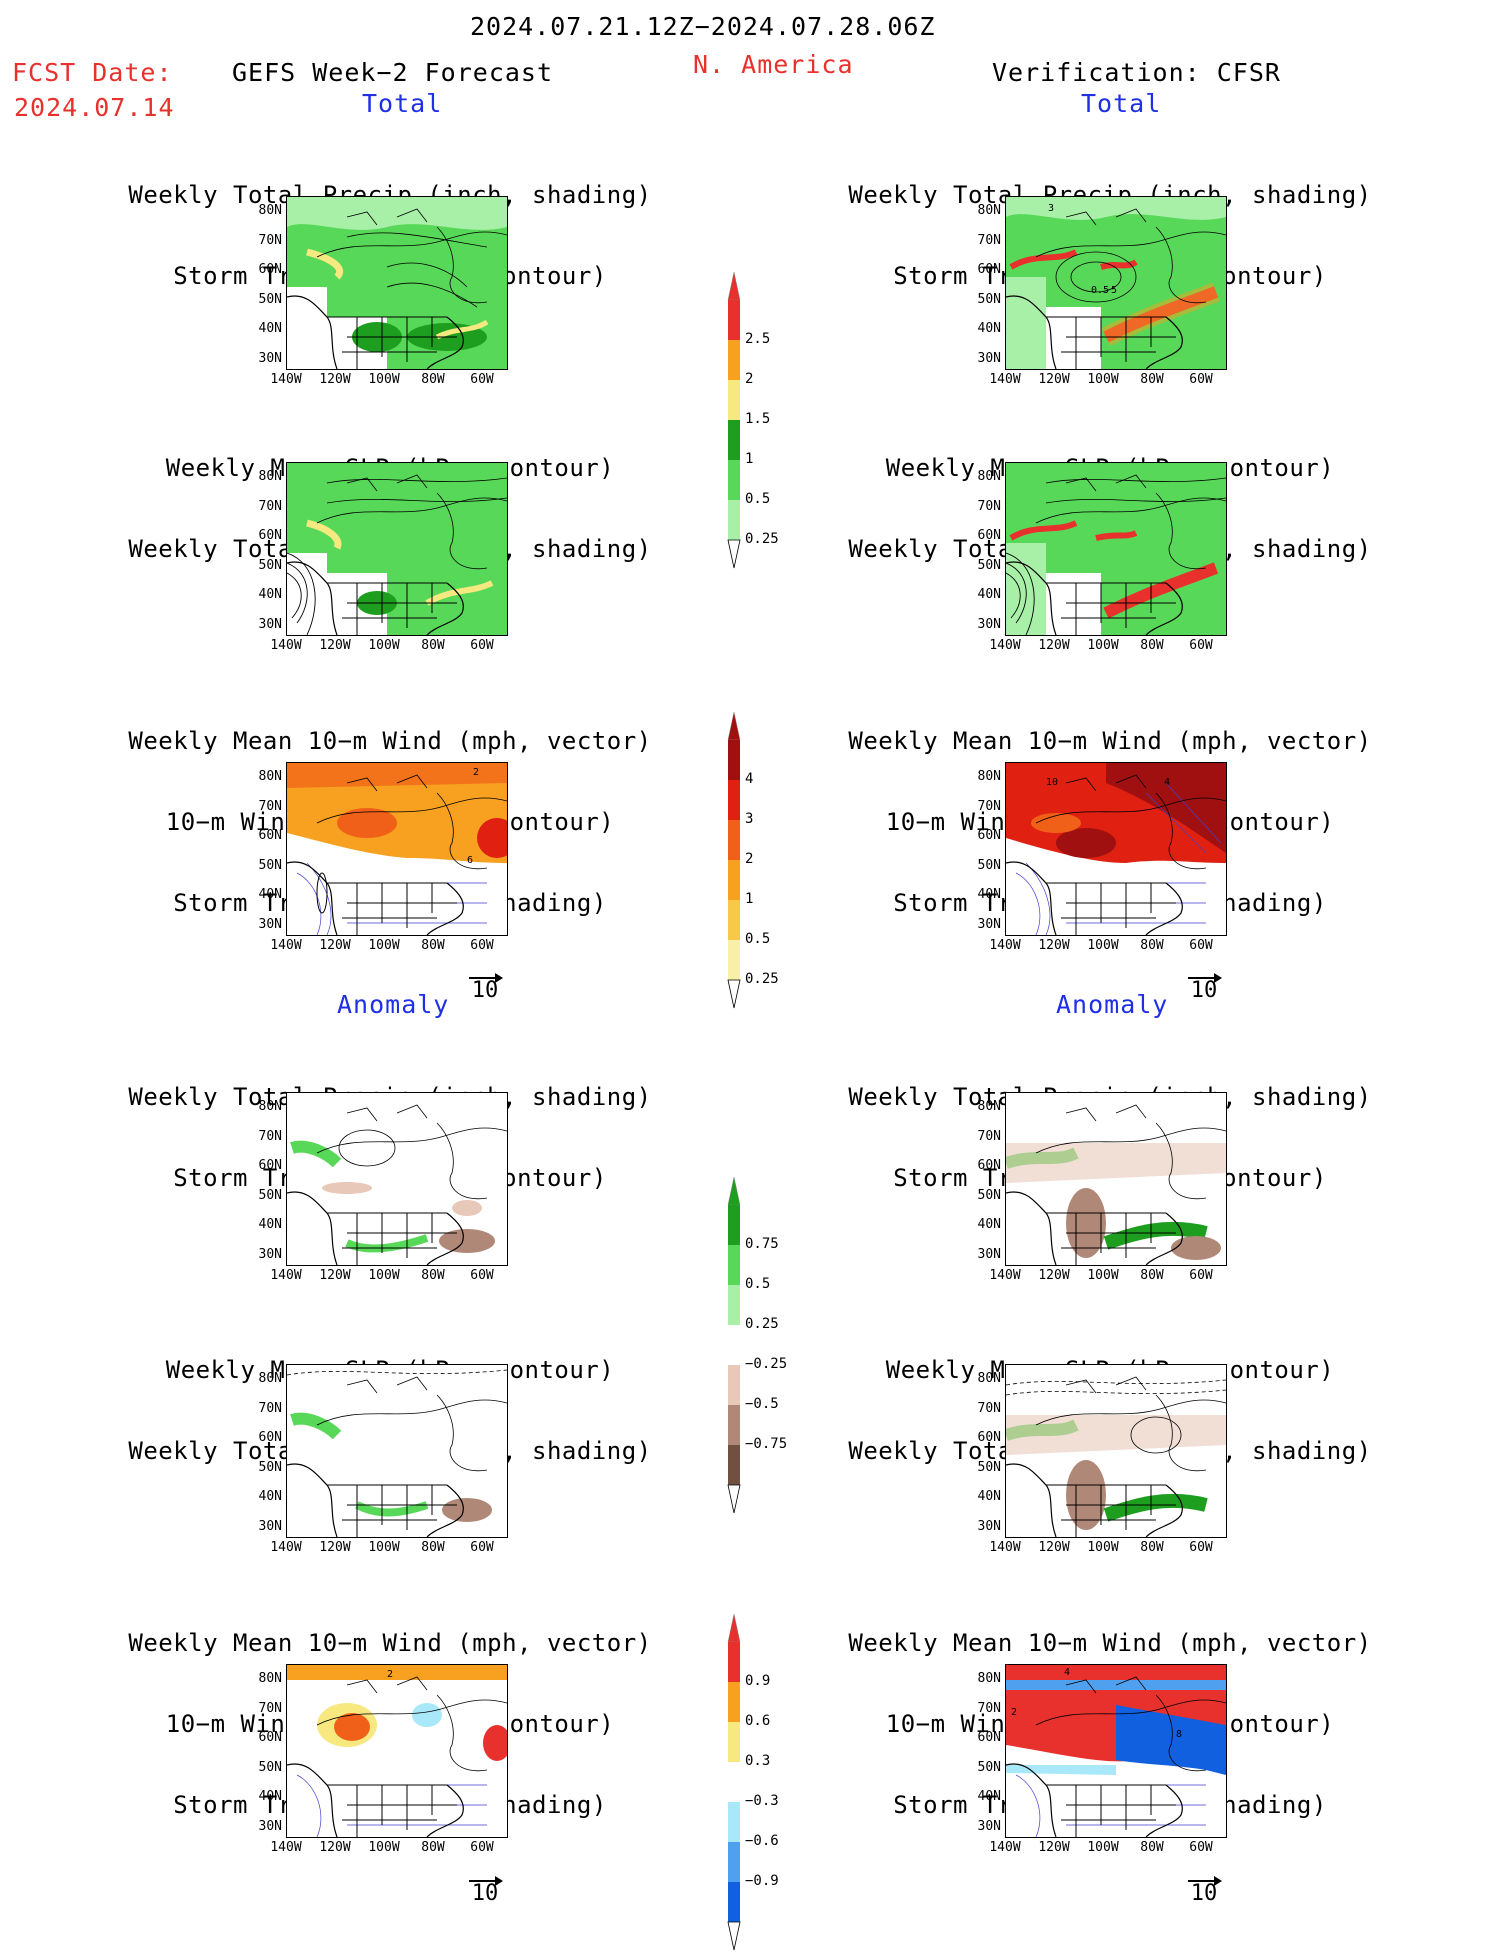 Image resolution: width=1487 pixels, height=1956 pixels. I want to click on map-fcst-anom-slp-precip, so click(397, 1451).